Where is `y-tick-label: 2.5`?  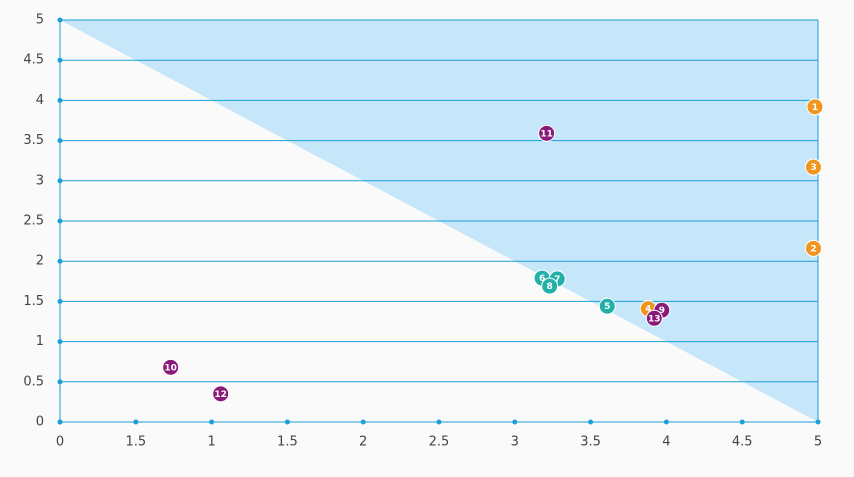 y-tick-label: 2.5 is located at coordinates (33, 221).